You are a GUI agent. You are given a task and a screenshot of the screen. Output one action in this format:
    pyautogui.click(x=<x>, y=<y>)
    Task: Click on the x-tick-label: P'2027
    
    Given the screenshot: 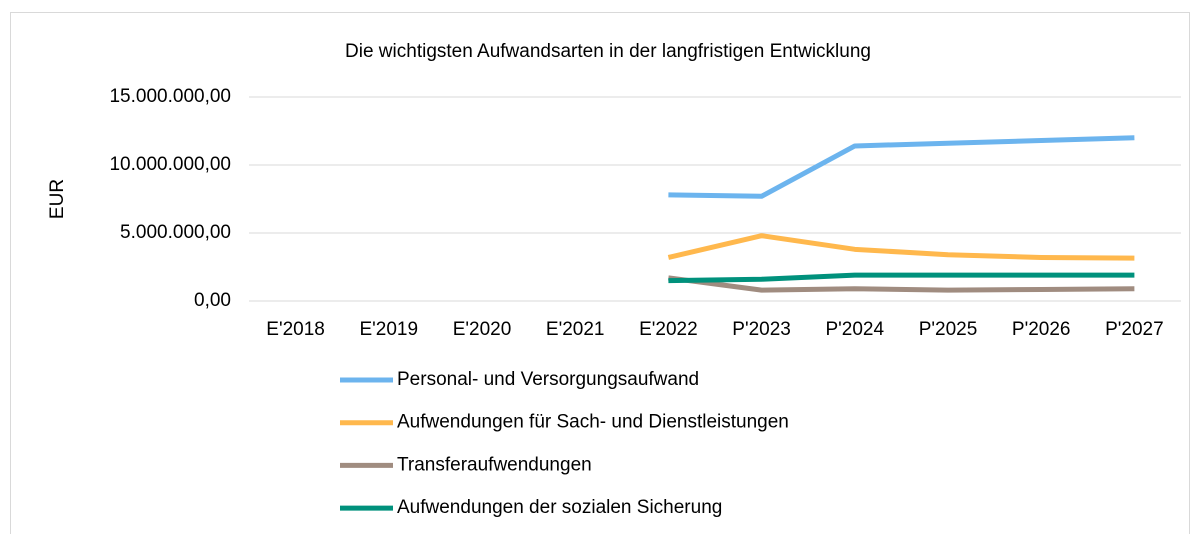 What is the action you would take?
    pyautogui.click(x=1134, y=329)
    